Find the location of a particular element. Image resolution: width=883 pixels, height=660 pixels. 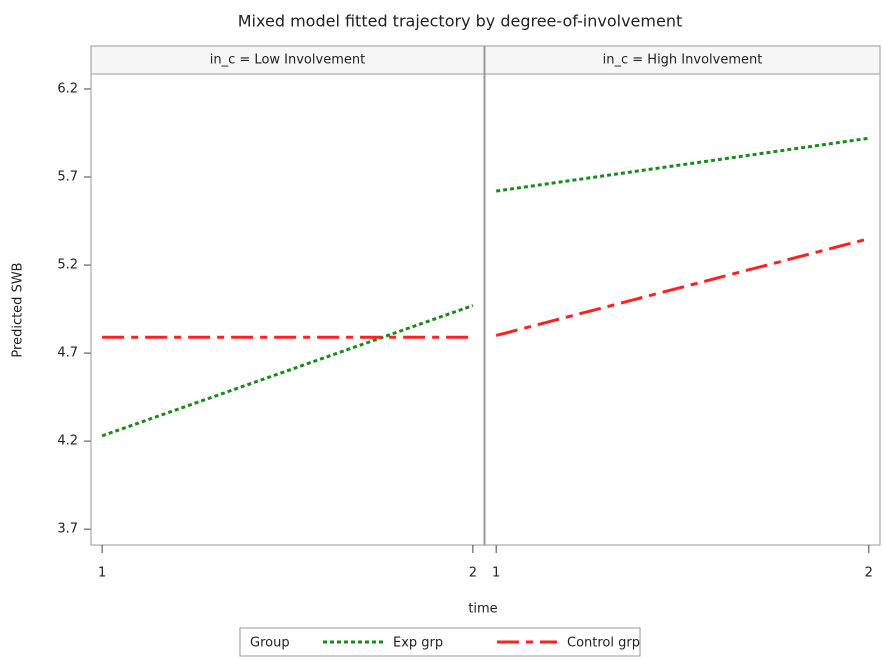

panel-header is located at coordinates (287, 60).